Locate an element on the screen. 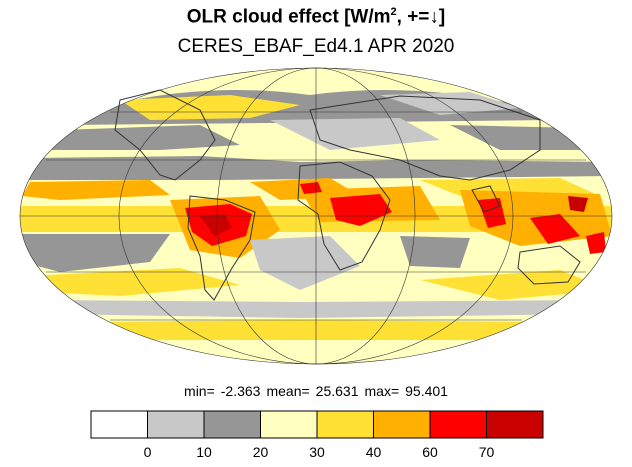 The width and height of the screenshot is (632, 467). map-subtitle: CERES_EBAF_Ed4.1 APR 2020 is located at coordinates (316, 46).